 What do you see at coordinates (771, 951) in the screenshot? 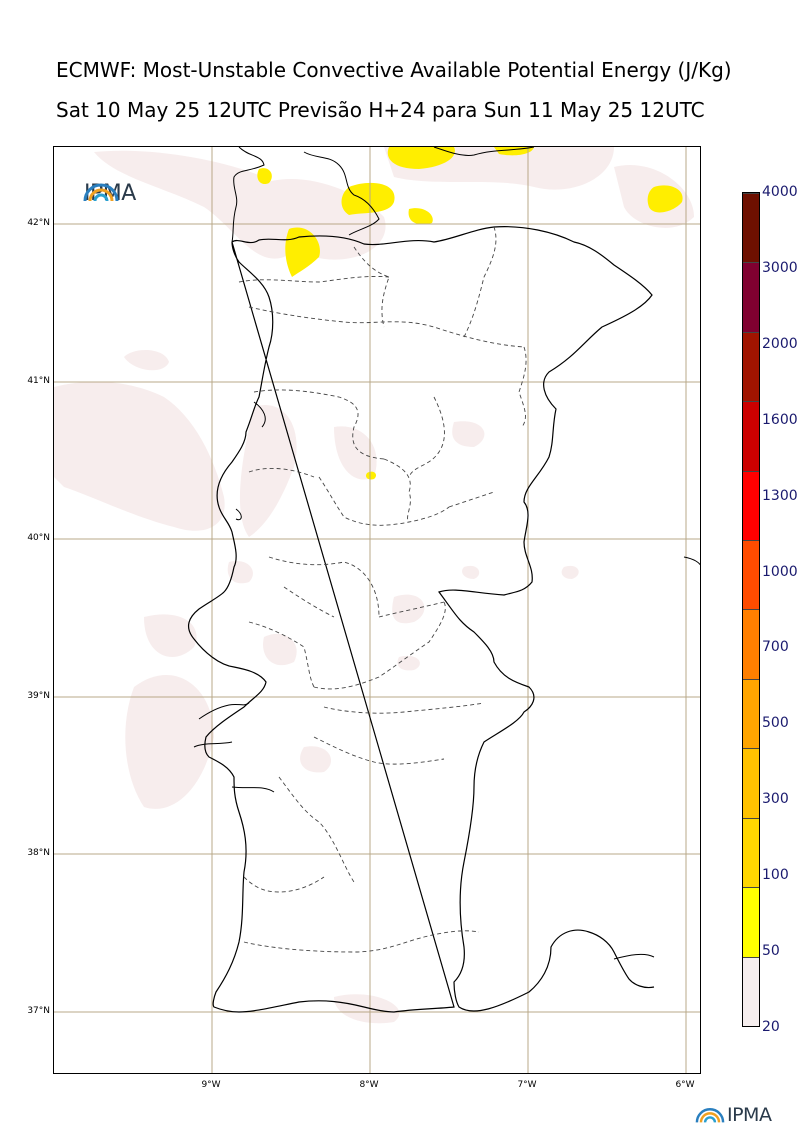
I see `colorbar-label: 50` at bounding box center [771, 951].